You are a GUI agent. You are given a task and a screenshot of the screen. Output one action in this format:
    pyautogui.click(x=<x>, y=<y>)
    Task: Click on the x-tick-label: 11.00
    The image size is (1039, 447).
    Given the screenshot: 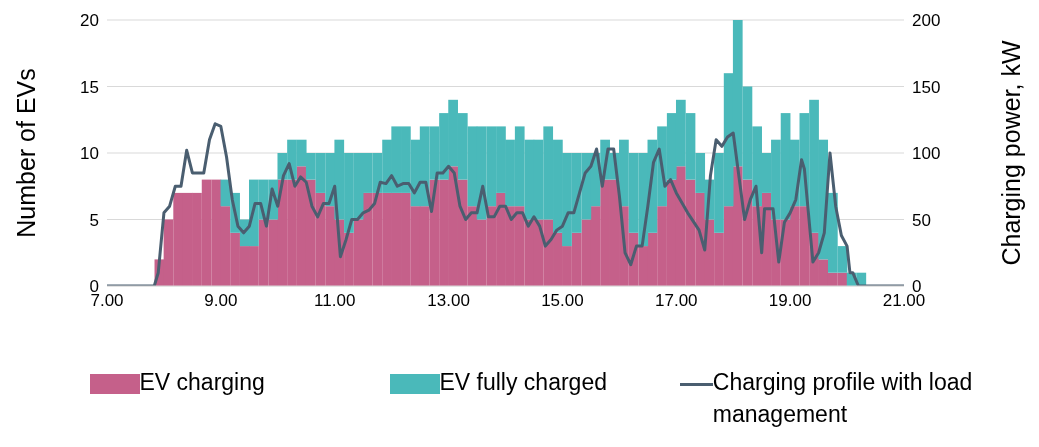 What is the action you would take?
    pyautogui.click(x=335, y=301)
    